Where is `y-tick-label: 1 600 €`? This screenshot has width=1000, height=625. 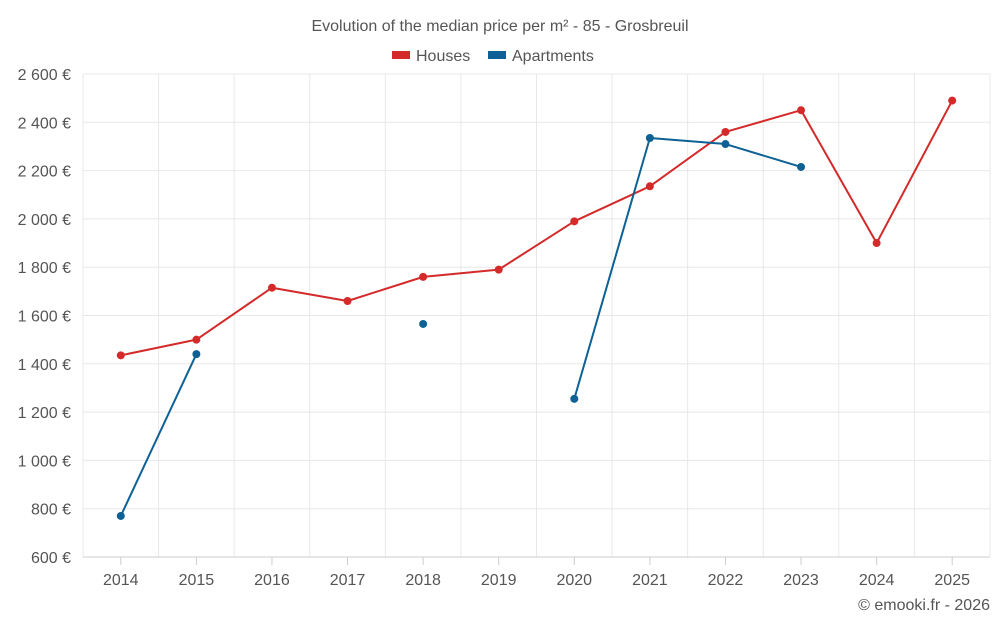
y-tick-label: 1 600 € is located at coordinates (44, 317).